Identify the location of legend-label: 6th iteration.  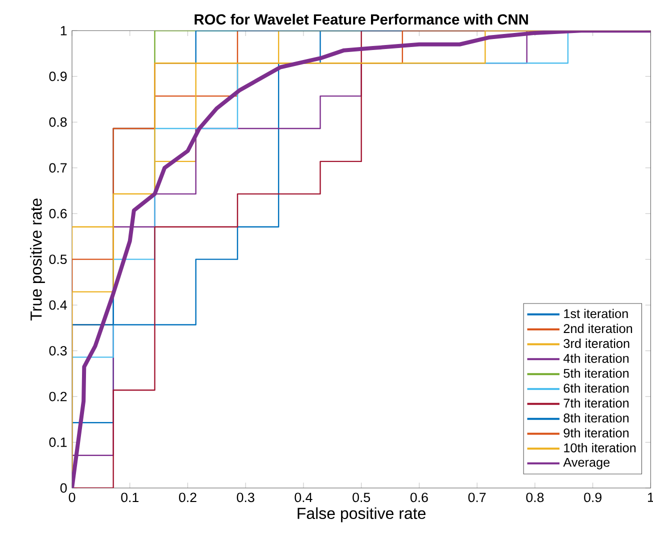
(596, 388).